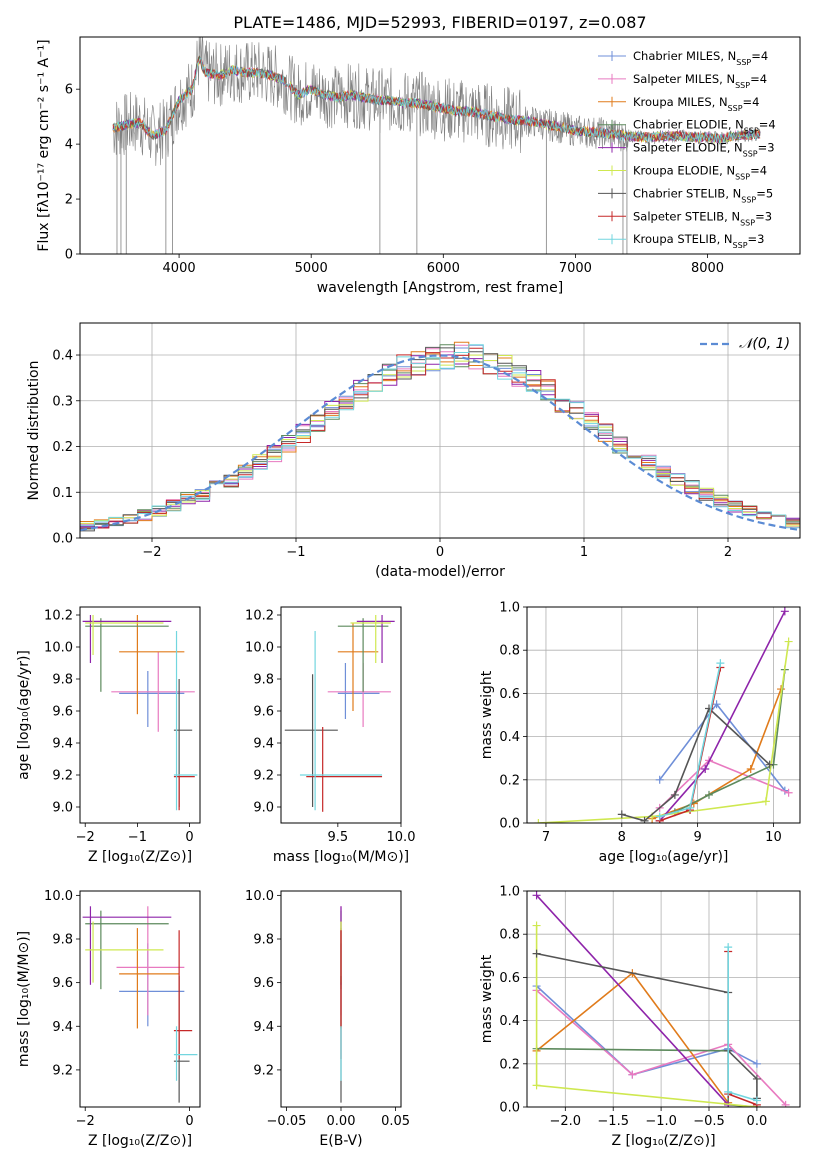 The height and width of the screenshot is (1170, 819). Describe the element at coordinates (440, 572) in the screenshot. I see `x-axis-label: (data-model)/error` at that location.